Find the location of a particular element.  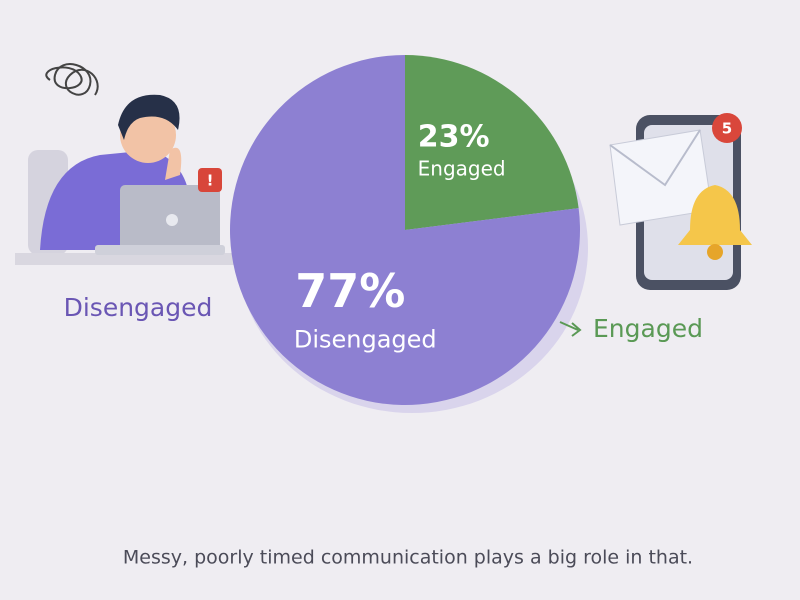

alert-icon-text: ! is located at coordinates (210, 181).